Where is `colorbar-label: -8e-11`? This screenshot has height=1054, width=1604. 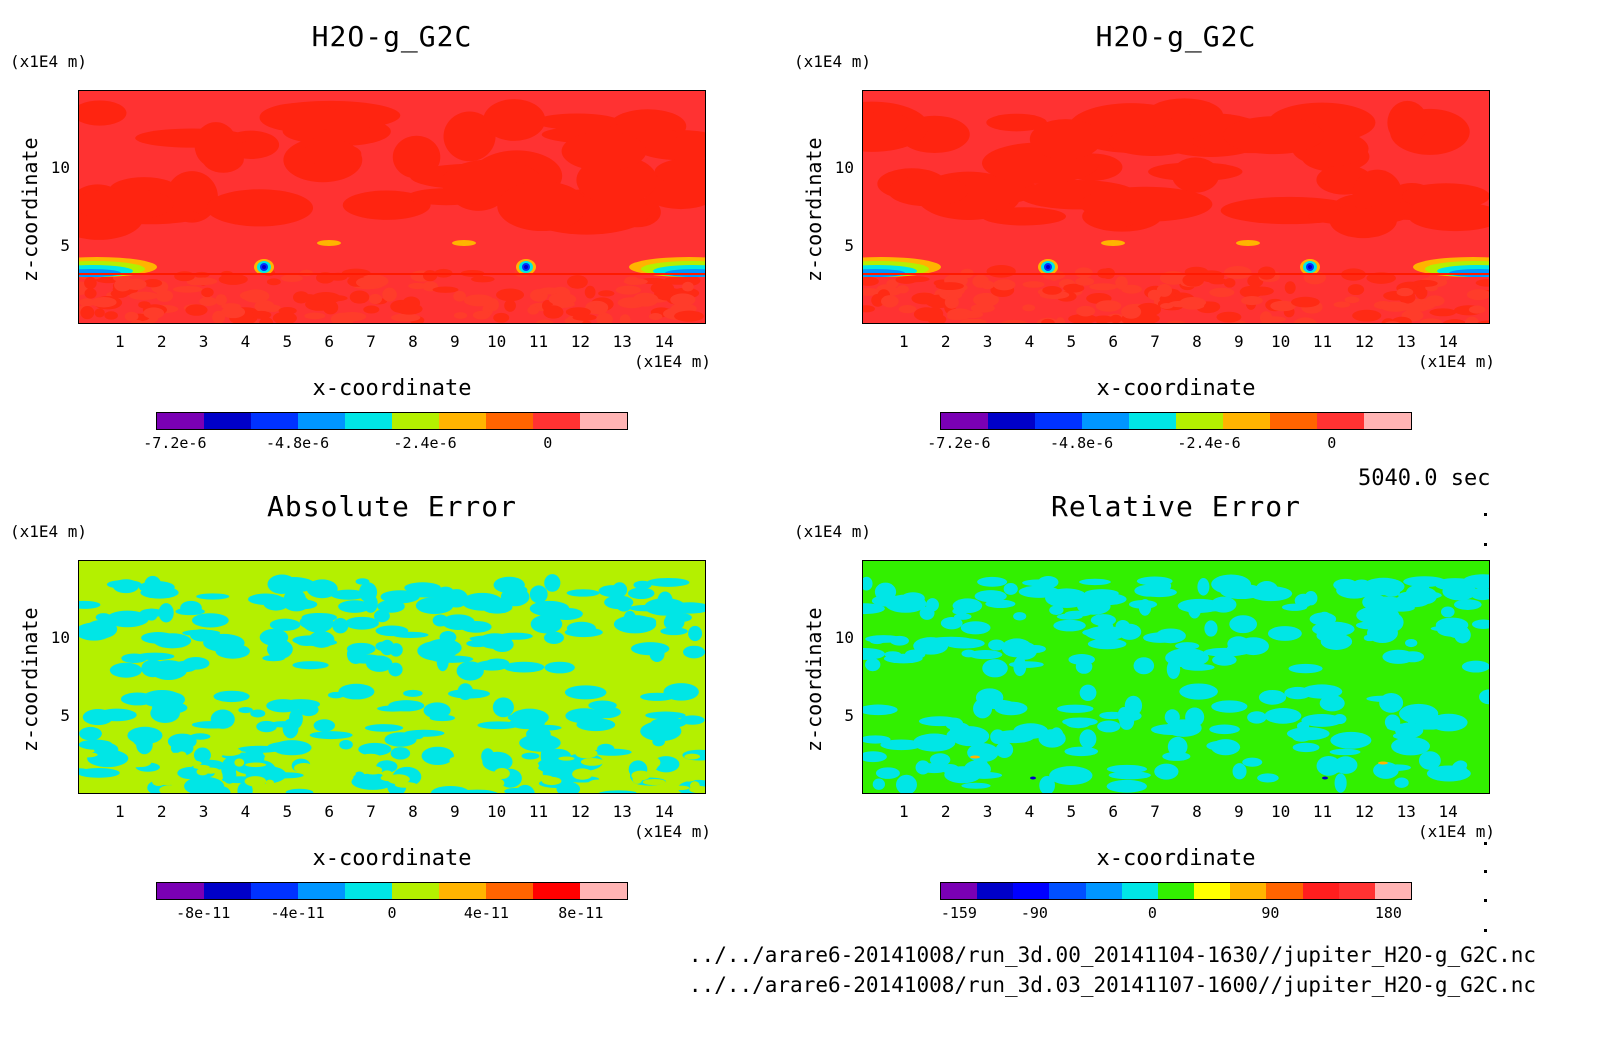
colorbar-label: -8e-11 is located at coordinates (203, 913).